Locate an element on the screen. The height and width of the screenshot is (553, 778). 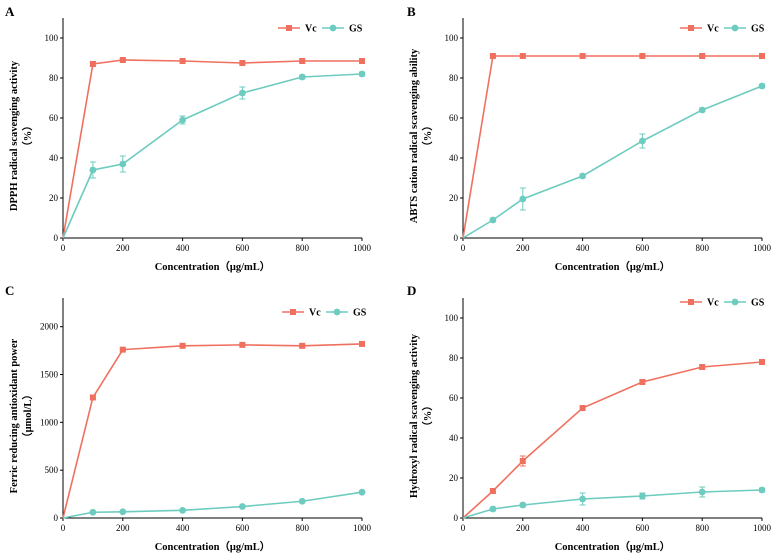
y-tick-label: 2000 is located at coordinates (49, 327).